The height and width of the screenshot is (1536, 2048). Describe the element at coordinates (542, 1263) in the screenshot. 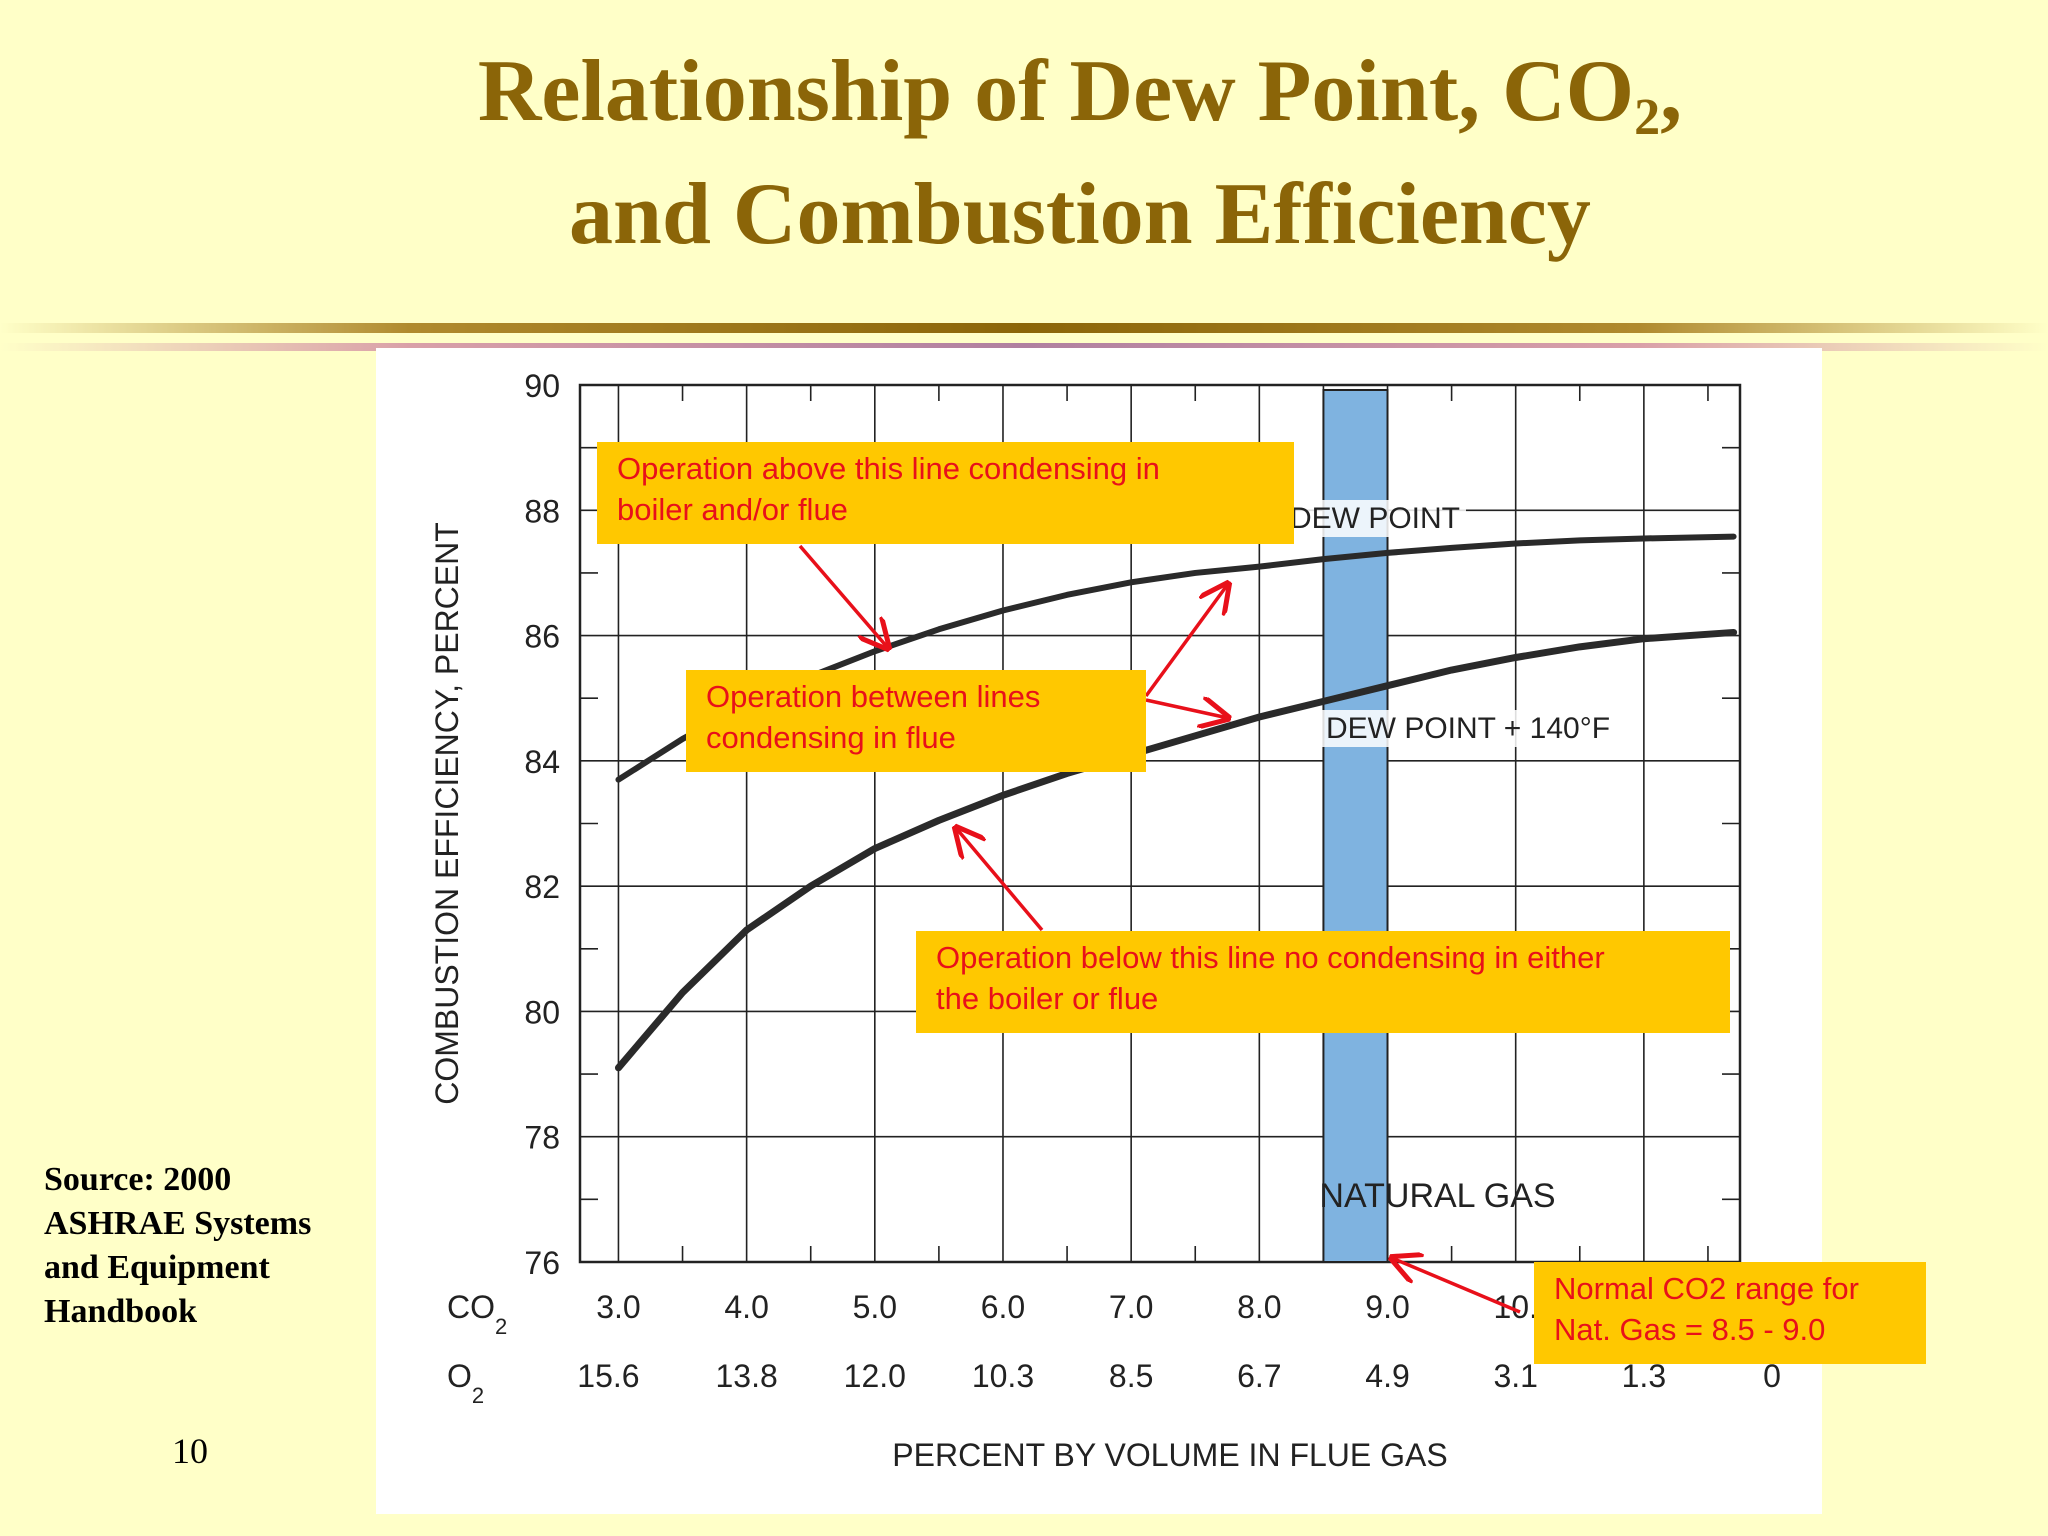

I see `y-tick-label: 76` at that location.